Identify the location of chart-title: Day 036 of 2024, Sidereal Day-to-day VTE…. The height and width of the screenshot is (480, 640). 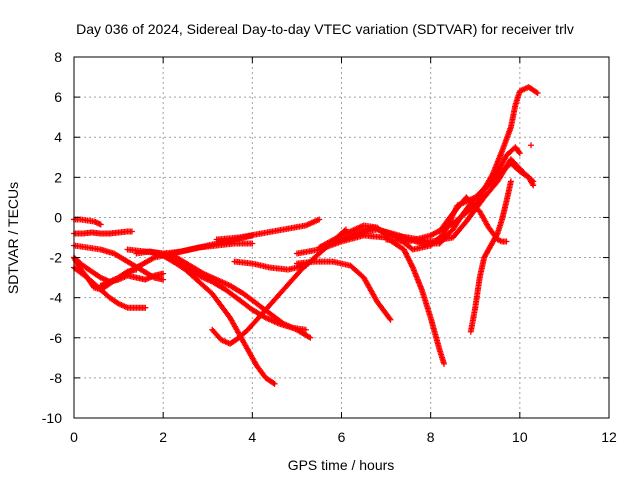
(325, 29).